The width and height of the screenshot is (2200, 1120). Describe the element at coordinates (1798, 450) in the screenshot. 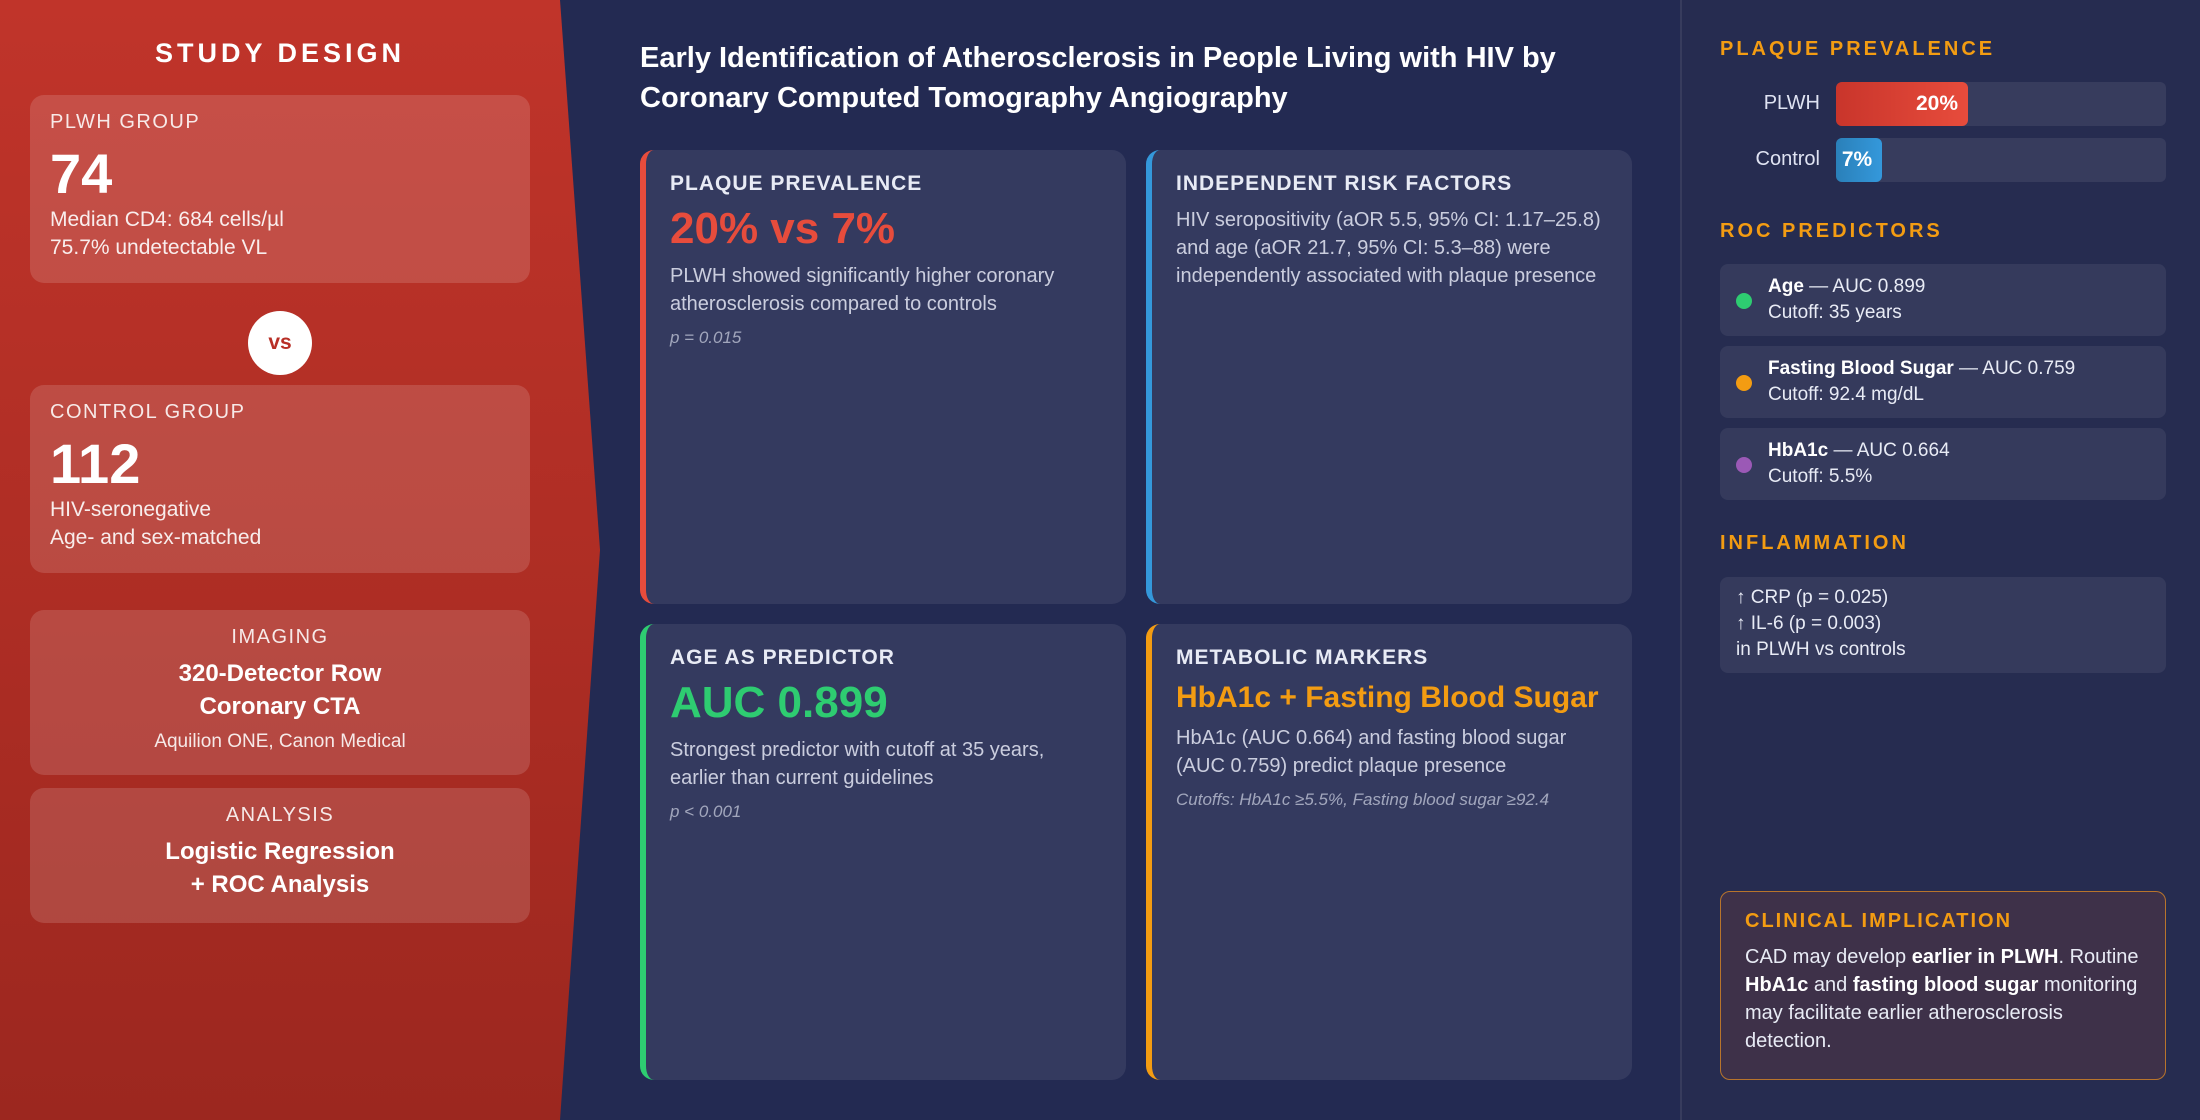

I see `roc-item-name: HbA1c` at that location.